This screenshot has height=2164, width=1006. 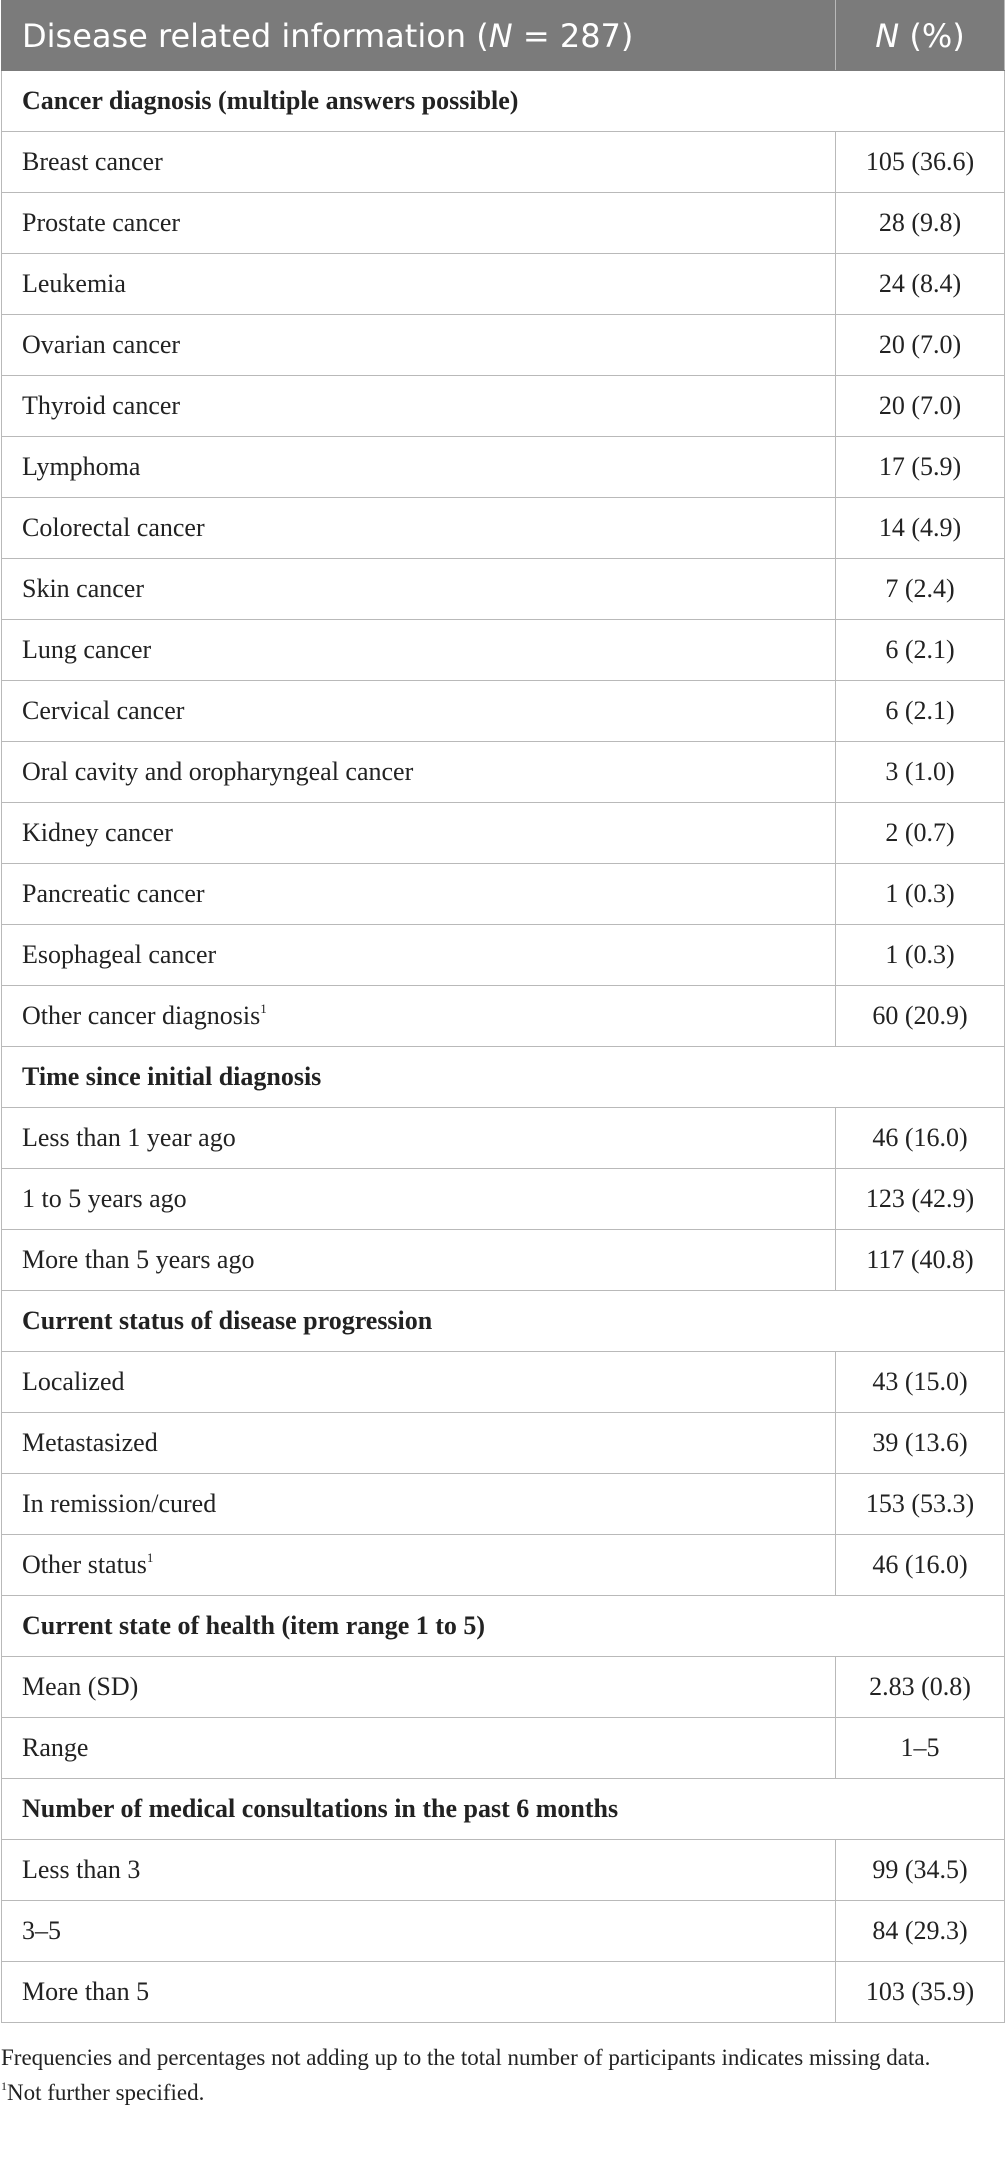 I want to click on row-label-cell: Lung cancer, so click(x=418, y=650).